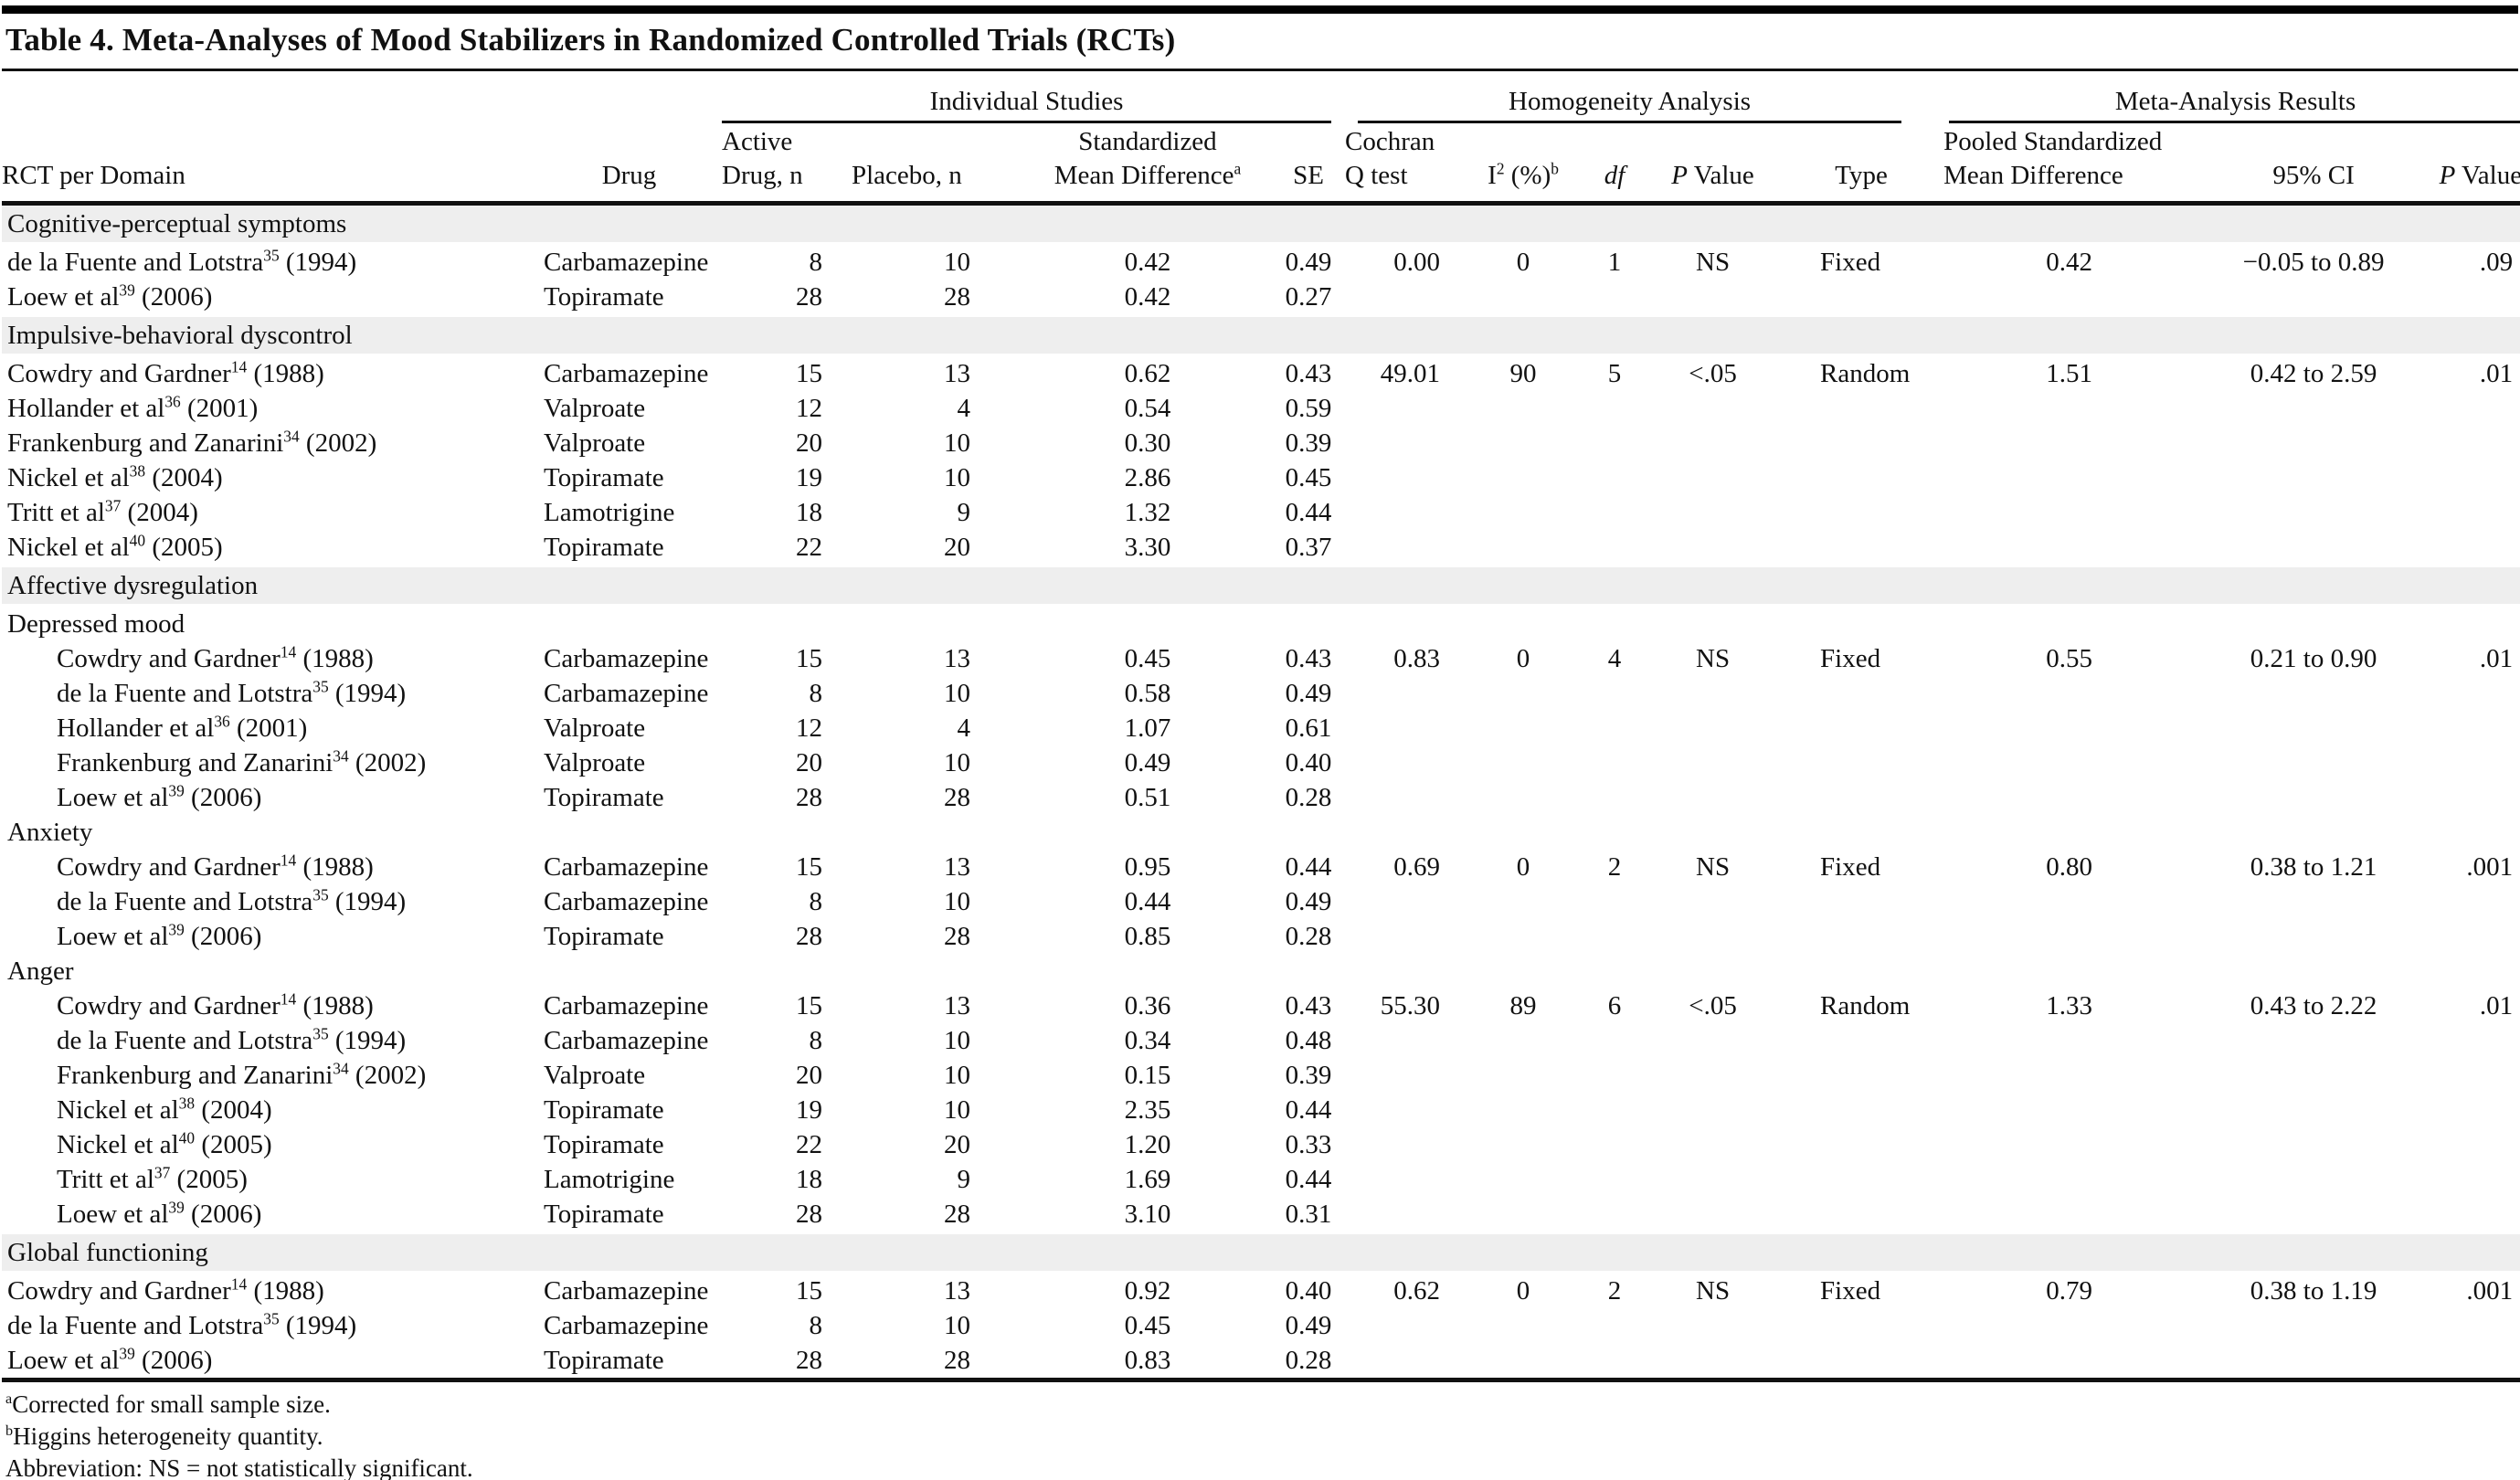  I want to click on model-type-cell: Random, so click(1866, 373).